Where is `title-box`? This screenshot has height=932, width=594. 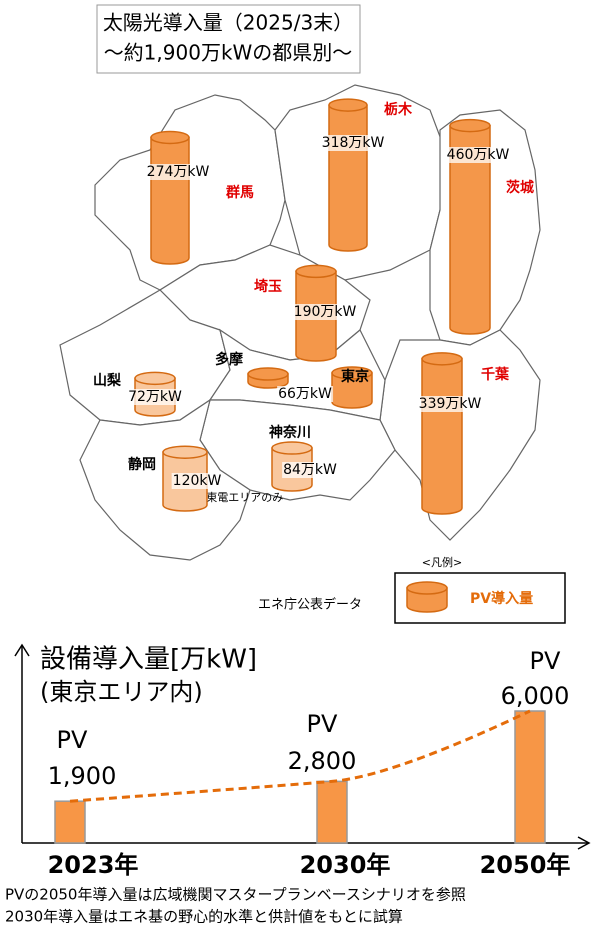 title-box is located at coordinates (228, 39).